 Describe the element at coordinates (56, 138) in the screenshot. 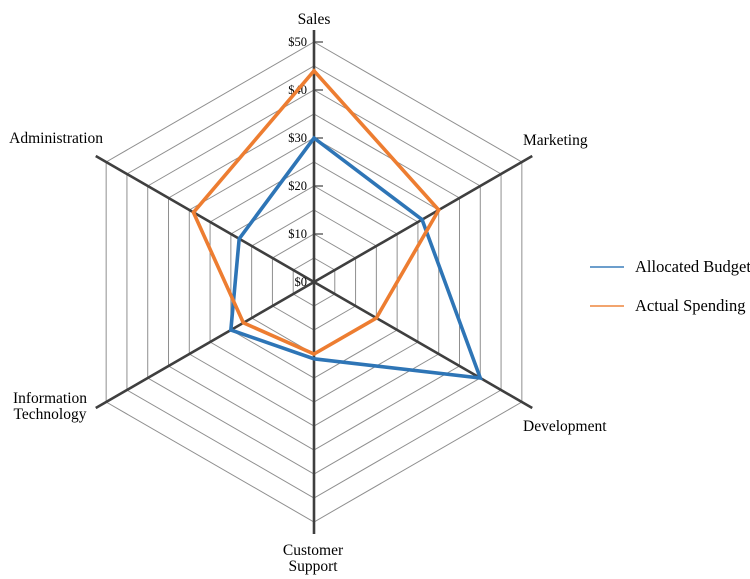

I see `axis-label-administration: Administration` at that location.